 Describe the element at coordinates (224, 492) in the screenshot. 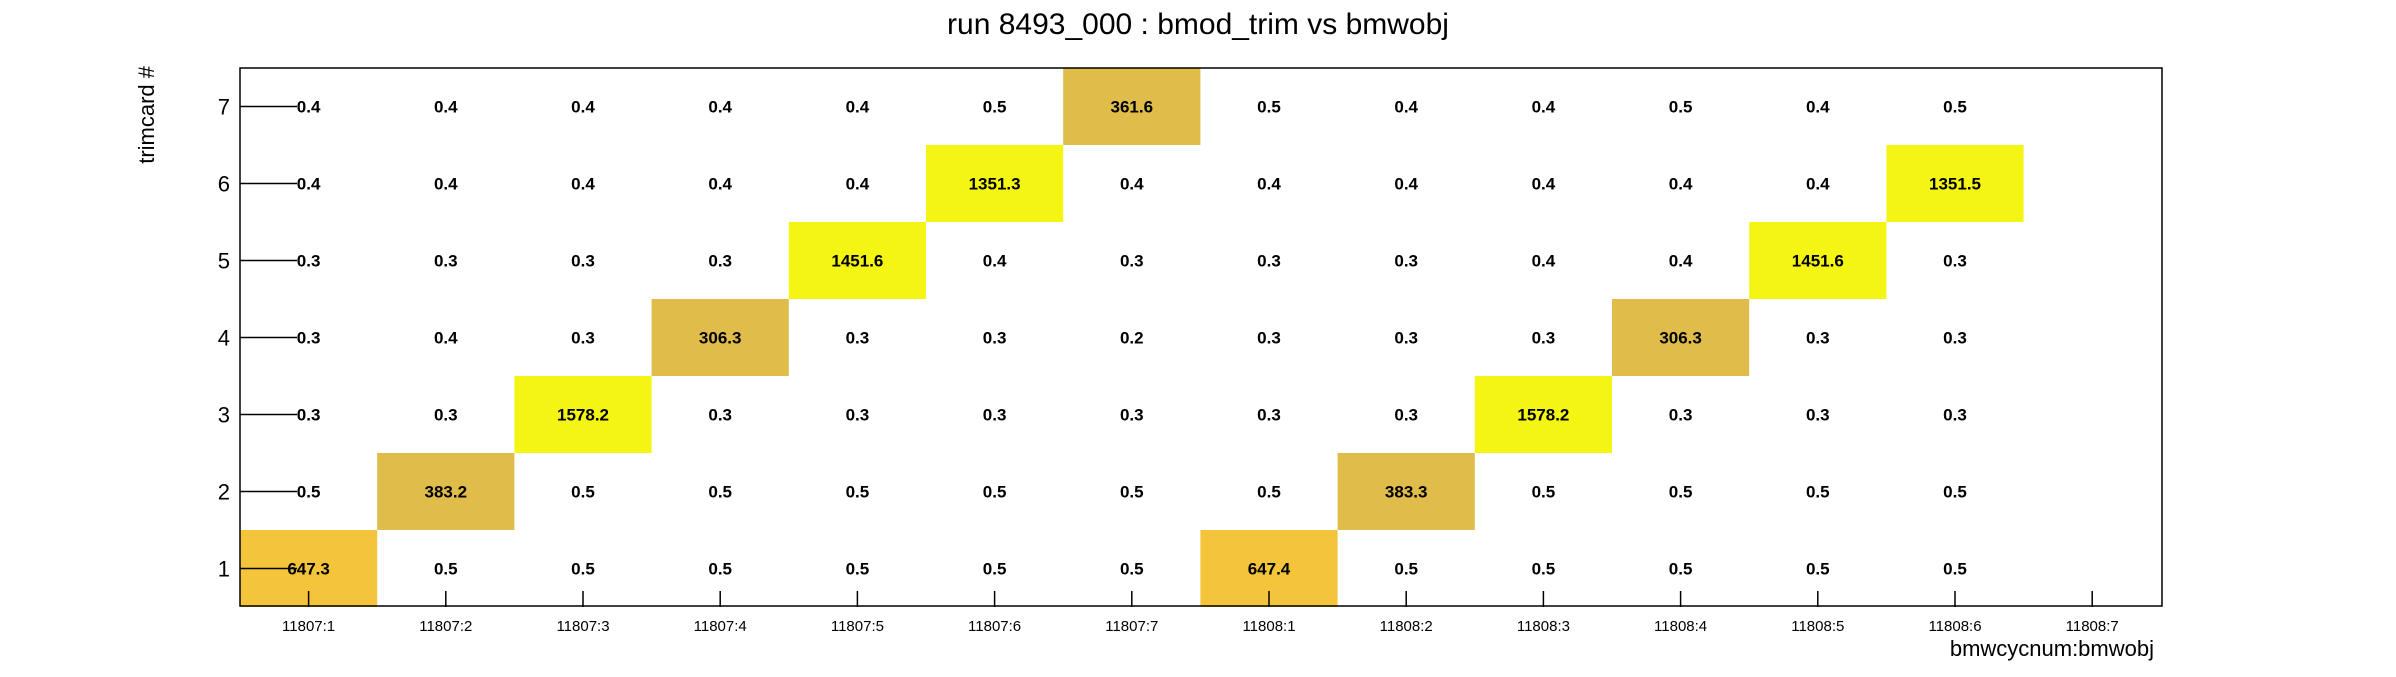

I see `y-tick-label: 2` at that location.